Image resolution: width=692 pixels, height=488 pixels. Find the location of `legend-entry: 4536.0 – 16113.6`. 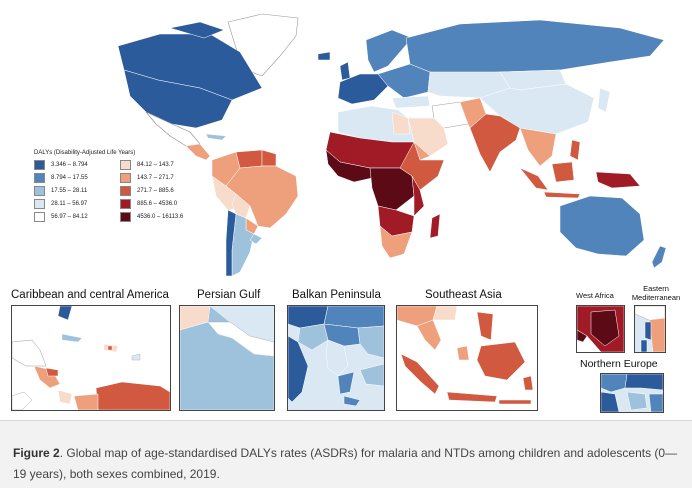

legend-entry: 4536.0 – 16113.6 is located at coordinates (163, 216).